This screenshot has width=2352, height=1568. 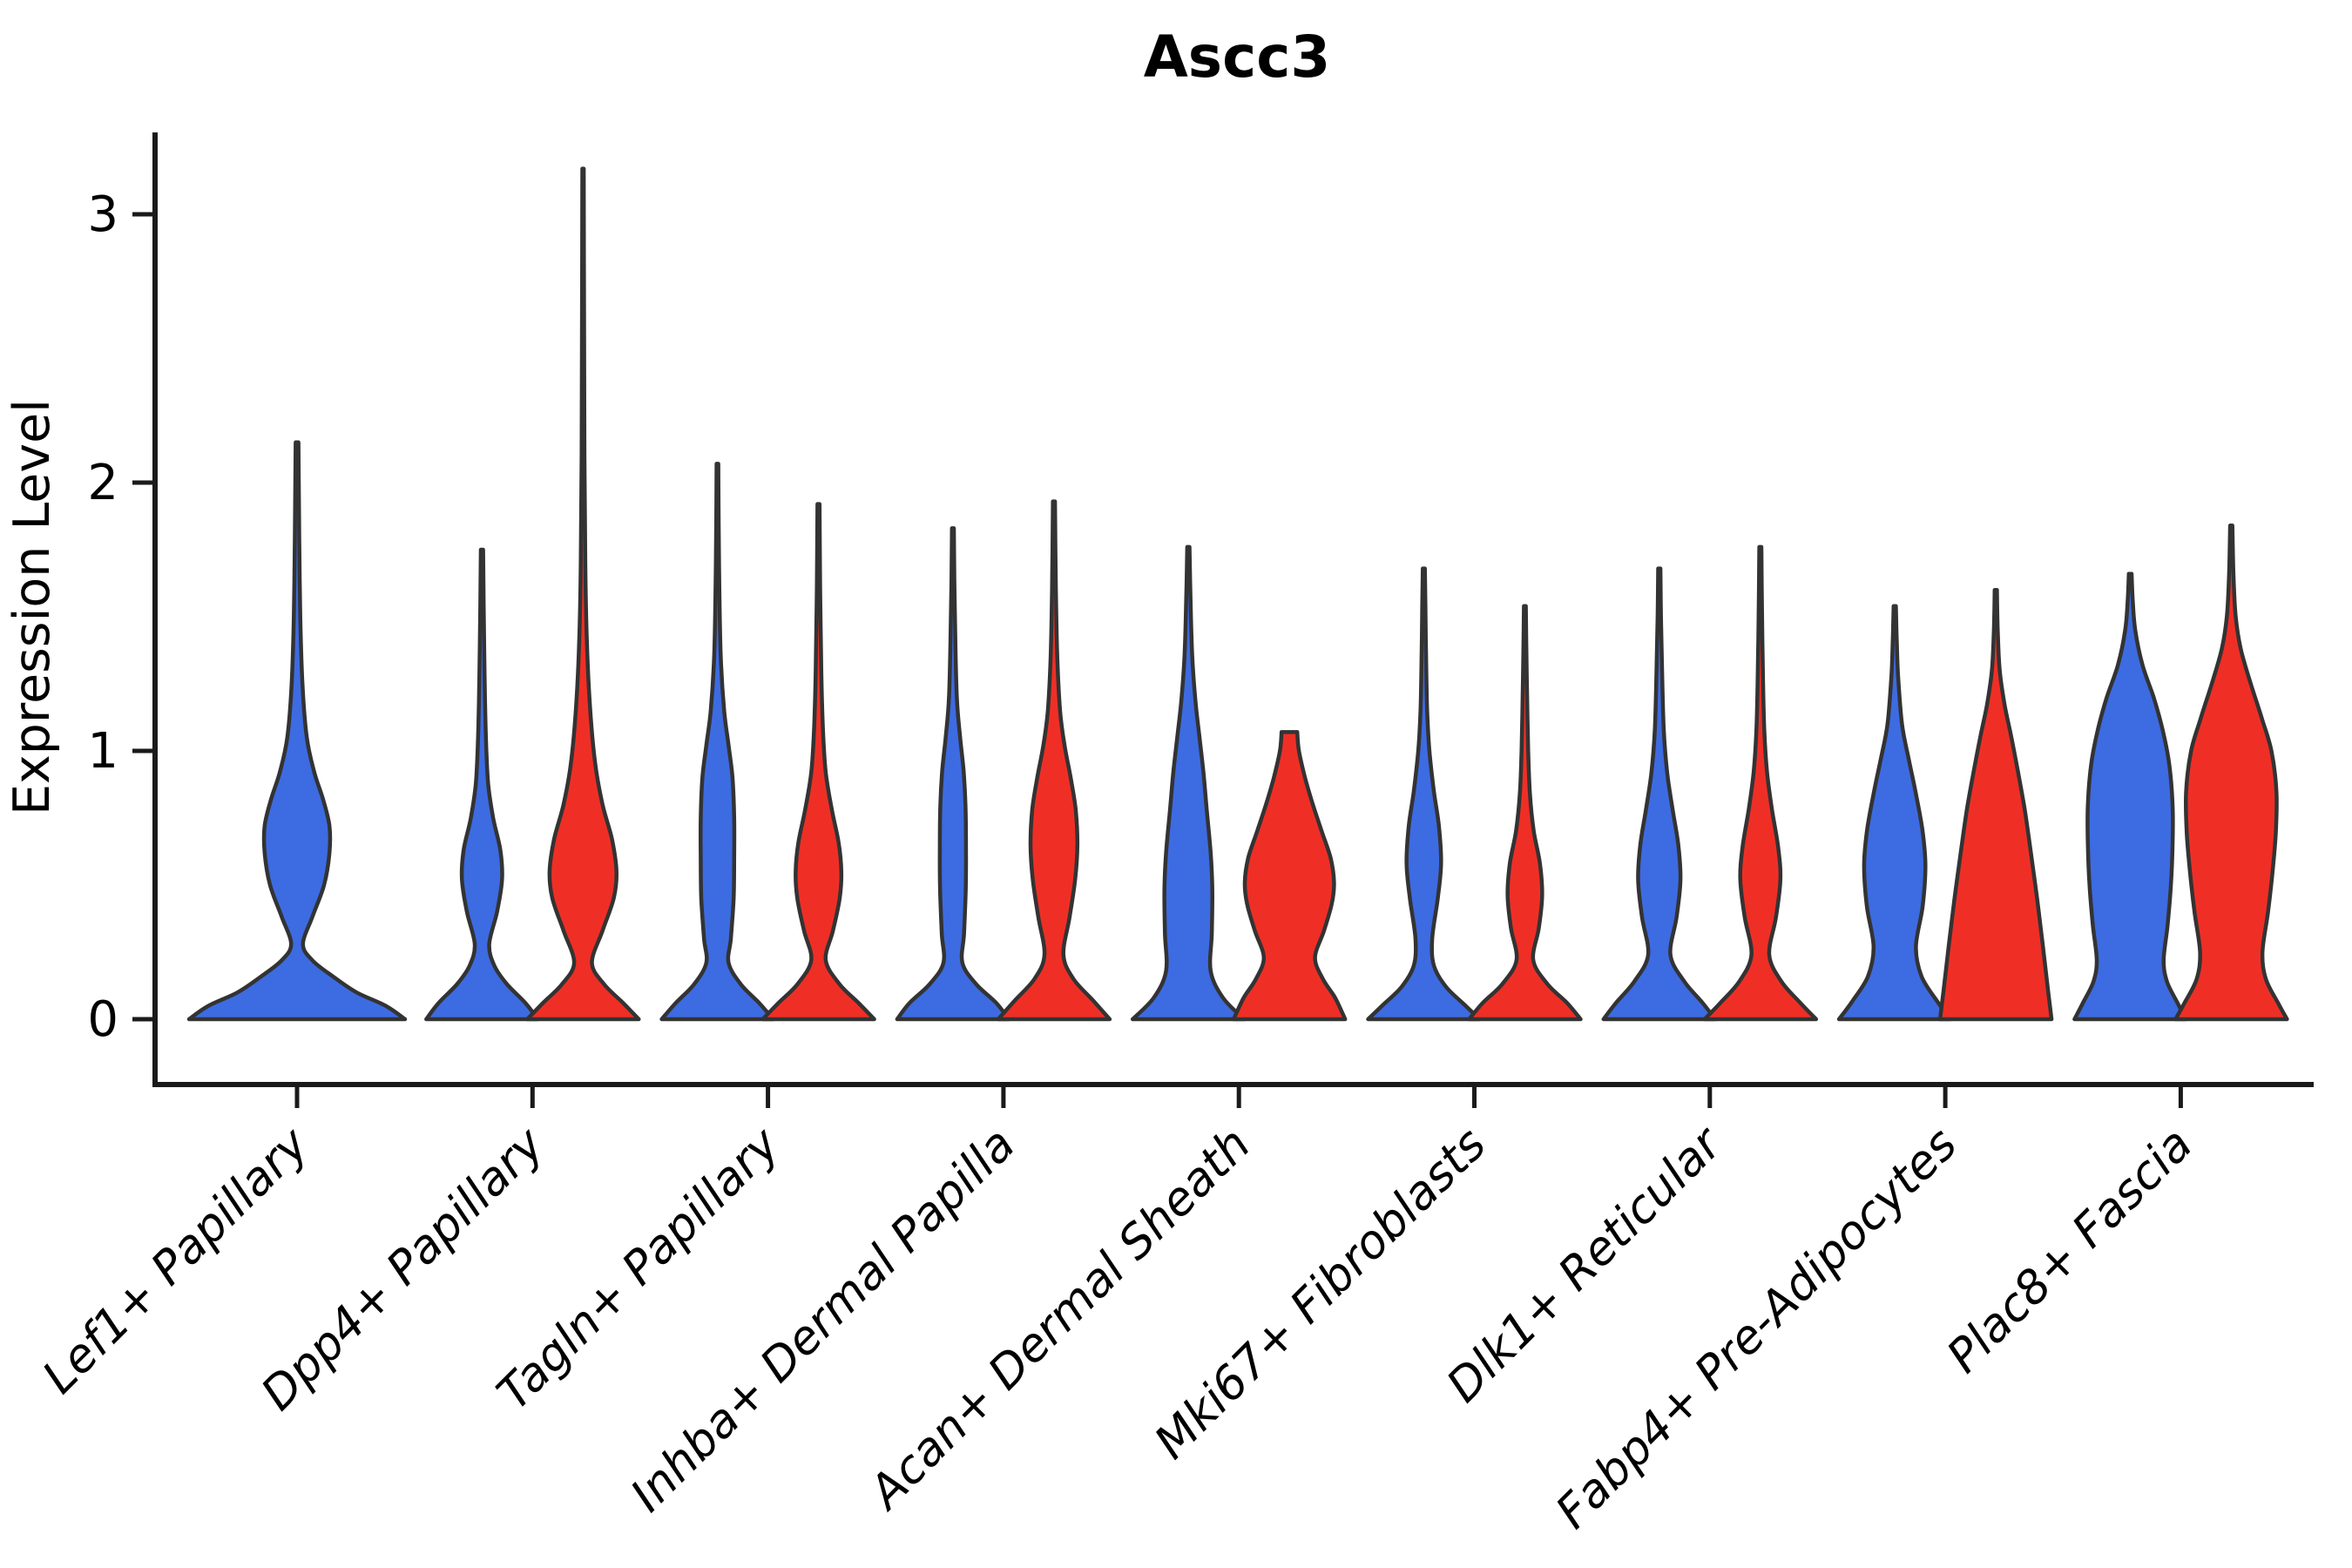 I want to click on y-tick-label: 3, so click(x=102, y=215).